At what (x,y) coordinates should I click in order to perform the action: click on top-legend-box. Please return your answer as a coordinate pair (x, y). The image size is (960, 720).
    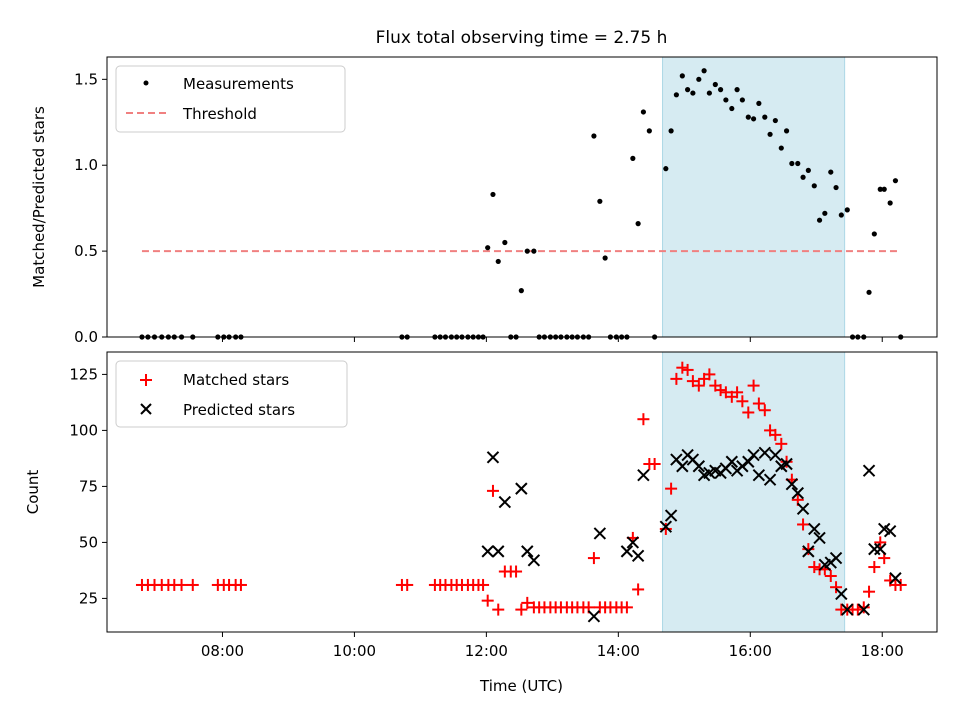
    Looking at the image, I should click on (230, 99).